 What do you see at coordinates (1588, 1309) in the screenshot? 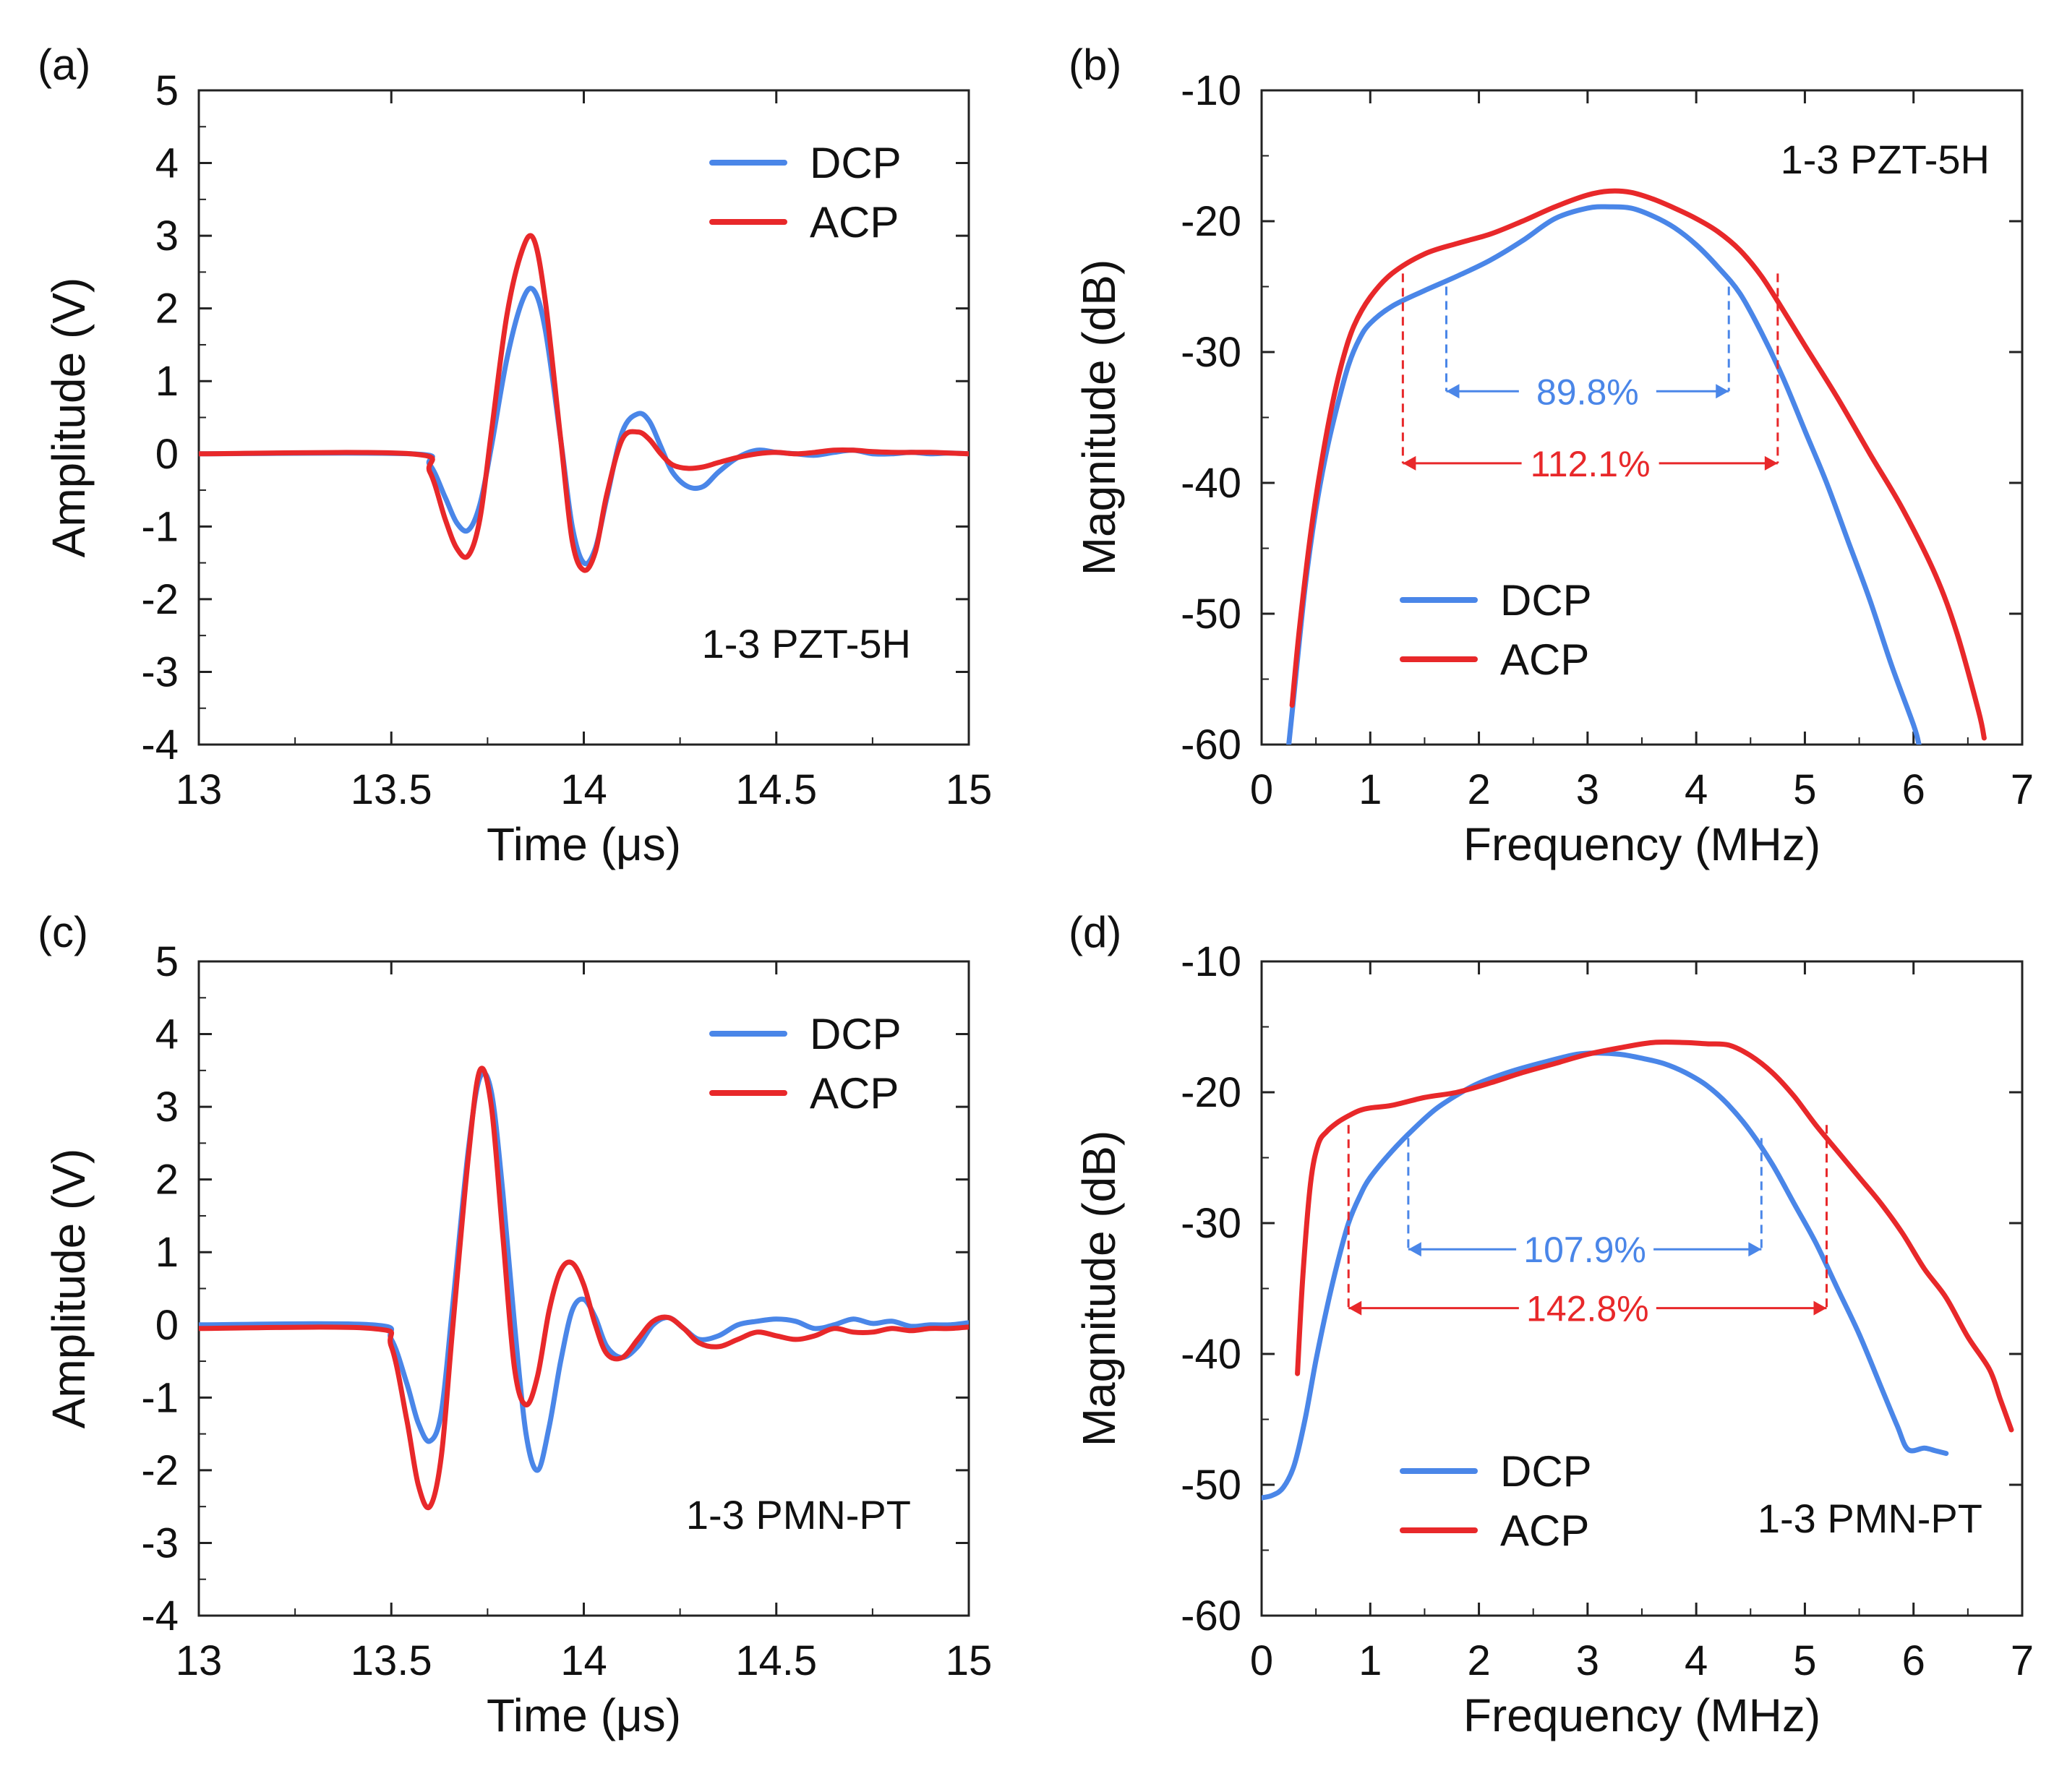
I see `bandwidth-label: 142.8%` at bounding box center [1588, 1309].